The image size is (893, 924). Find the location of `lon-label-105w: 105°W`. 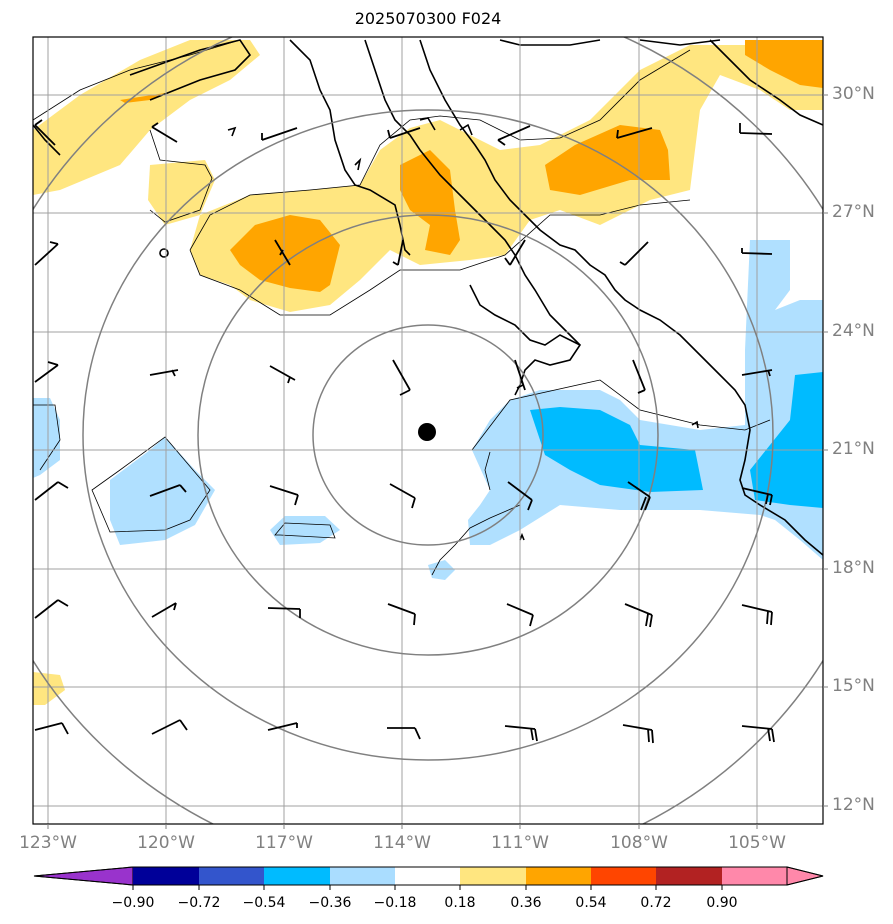

lon-label-105w: 105°W is located at coordinates (757, 843).